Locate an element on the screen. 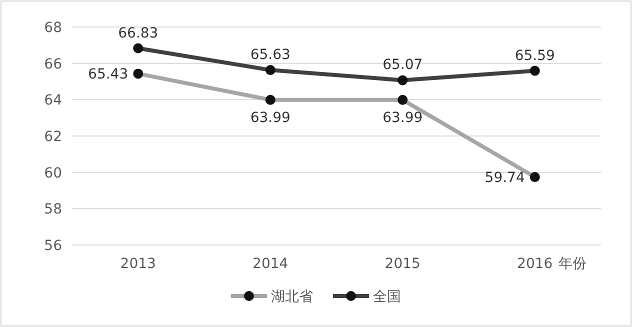 The height and width of the screenshot is (327, 632). y-tick-label: 64 is located at coordinates (53, 100).